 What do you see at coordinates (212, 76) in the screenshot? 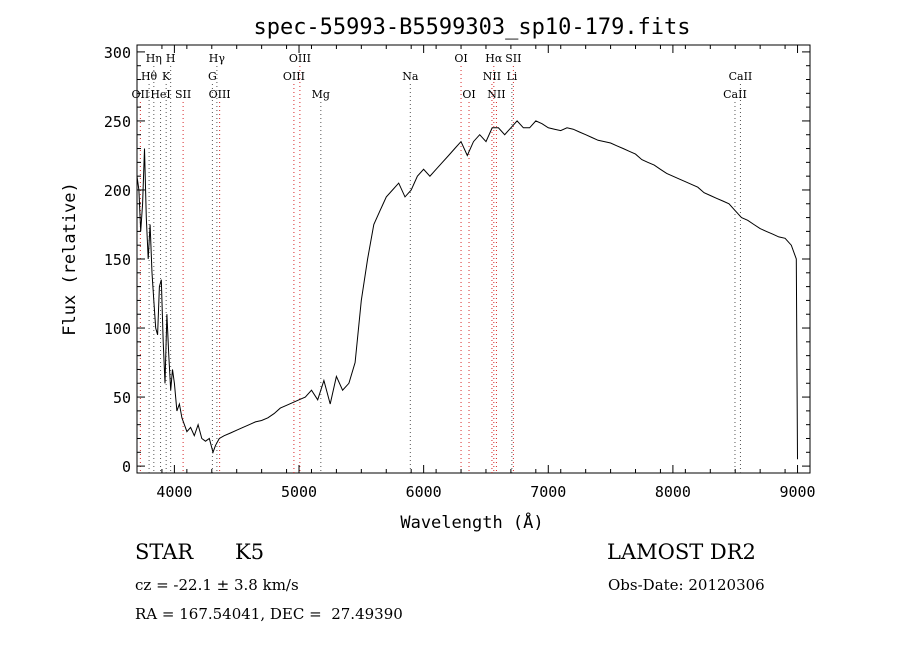
I see `spectral-line-label-8: G` at bounding box center [212, 76].